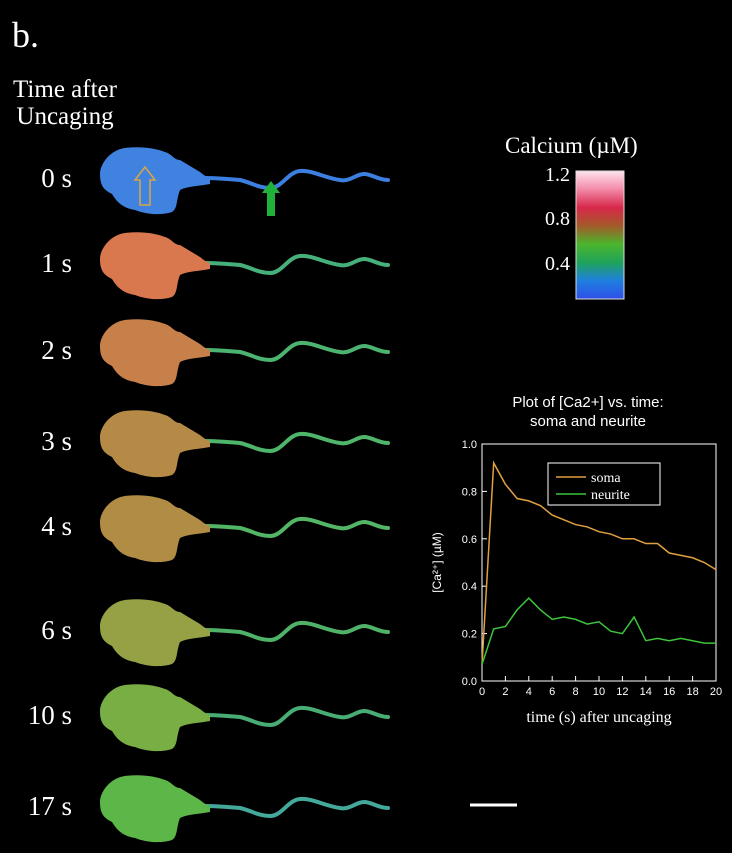 This screenshot has height=853, width=732. I want to click on colorbar-tick-label: 0.8, so click(557, 219).